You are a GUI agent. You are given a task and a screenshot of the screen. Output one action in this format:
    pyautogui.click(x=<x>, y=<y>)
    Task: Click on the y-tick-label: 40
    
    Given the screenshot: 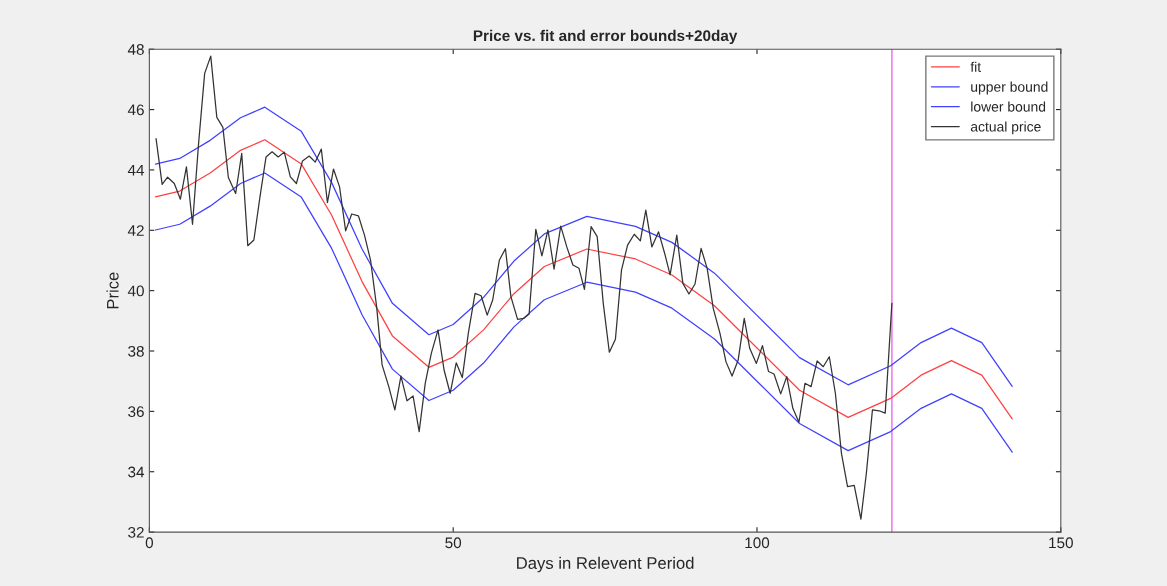 What is the action you would take?
    pyautogui.click(x=135, y=291)
    